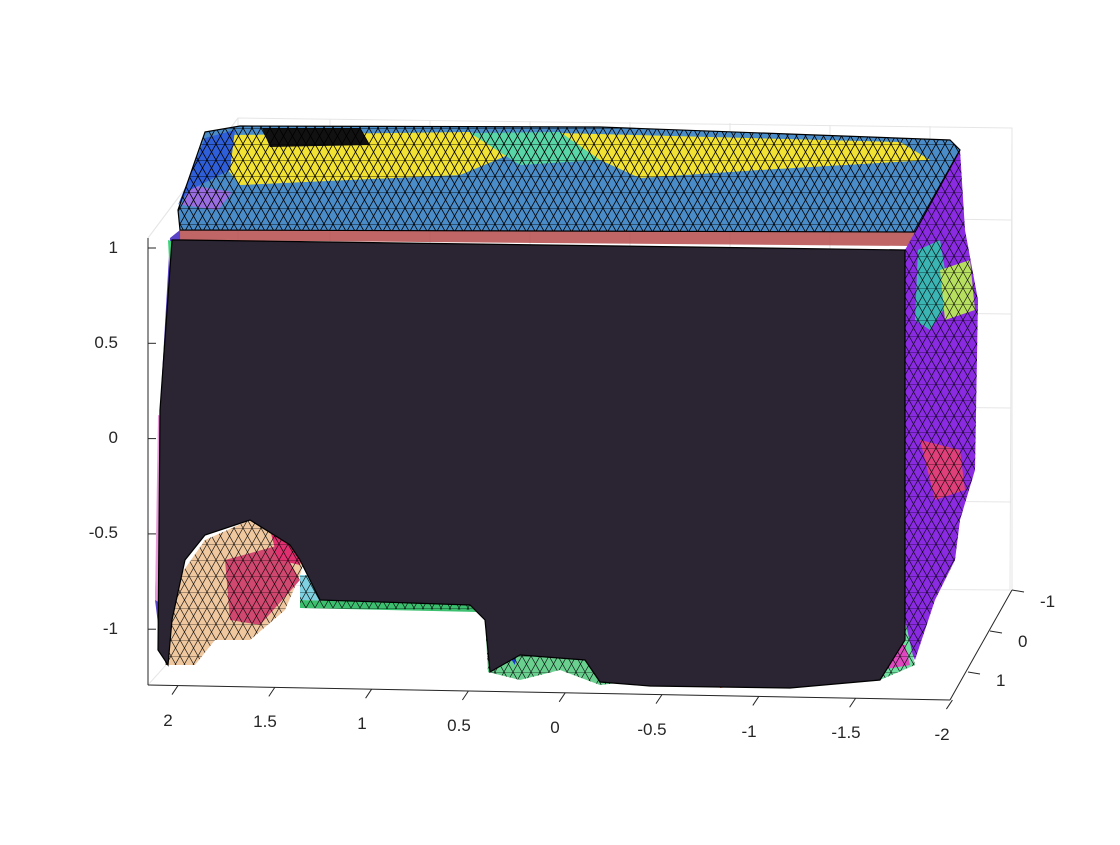  Describe the element at coordinates (110, 628) in the screenshot. I see `z-tick-label: -1` at that location.